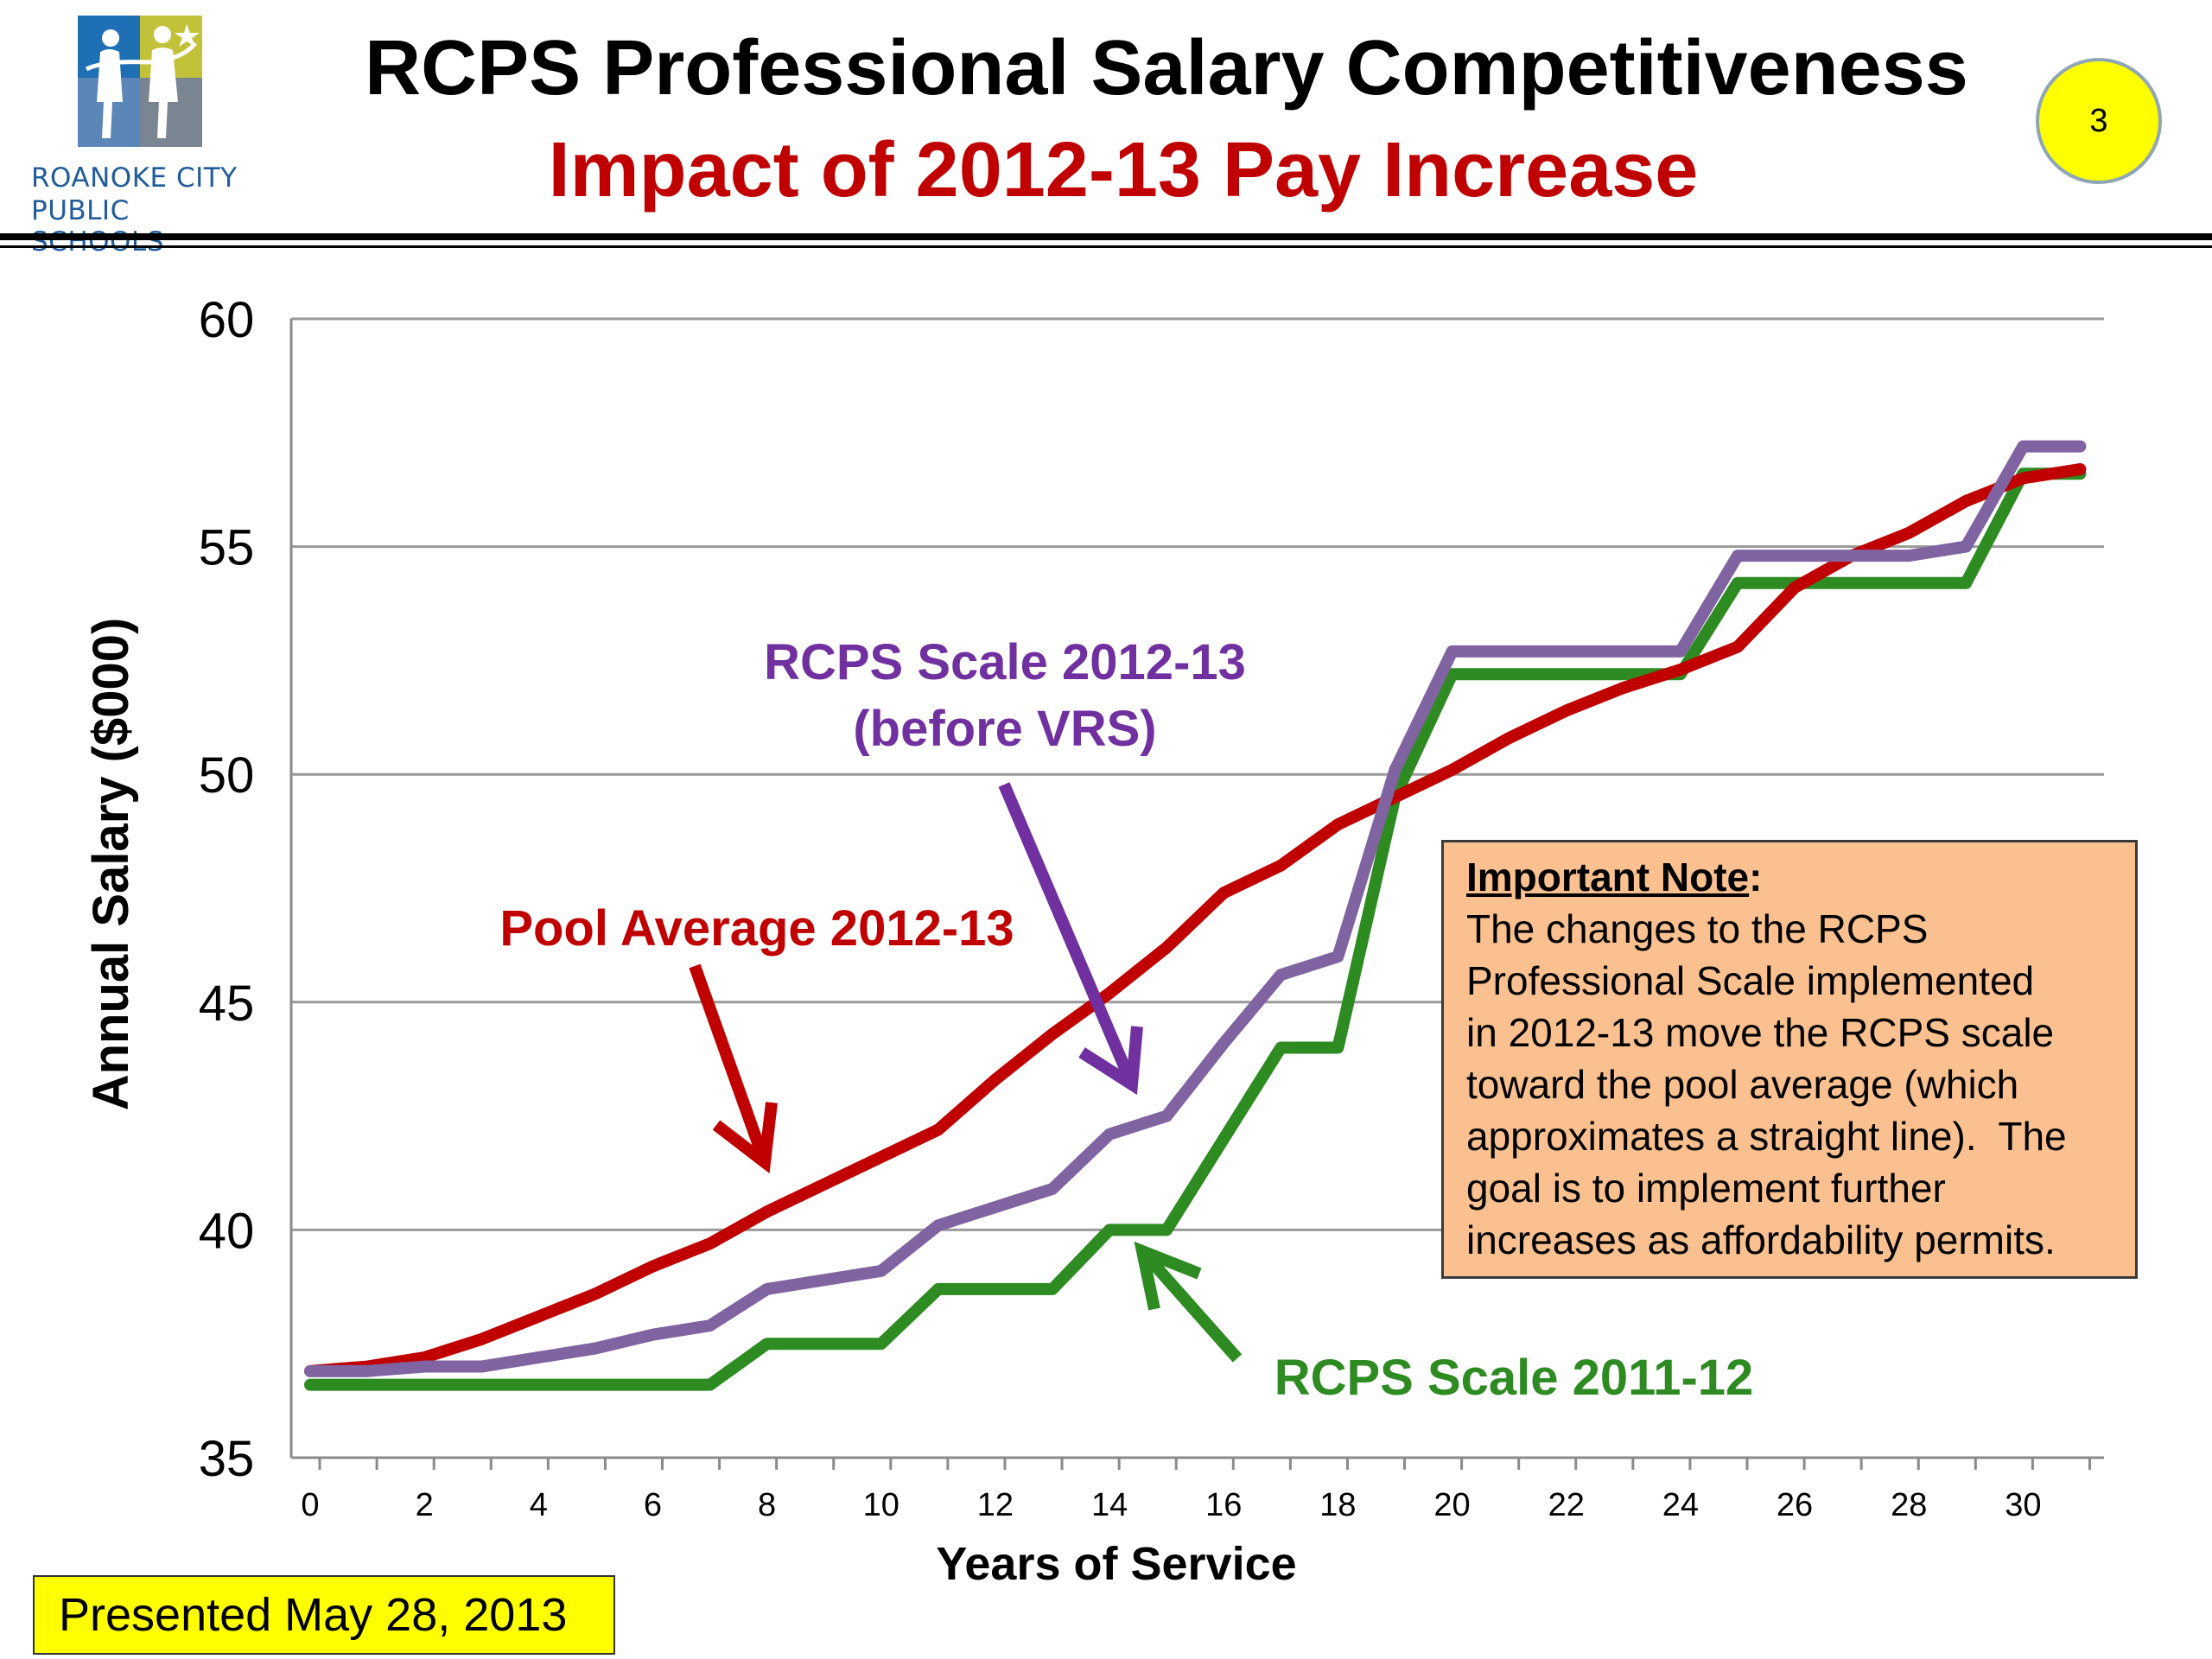 Image resolution: width=2212 pixels, height=1659 pixels. What do you see at coordinates (1166, 68) in the screenshot?
I see `page-title: RCPS Professional Salary Competitiveness` at bounding box center [1166, 68].